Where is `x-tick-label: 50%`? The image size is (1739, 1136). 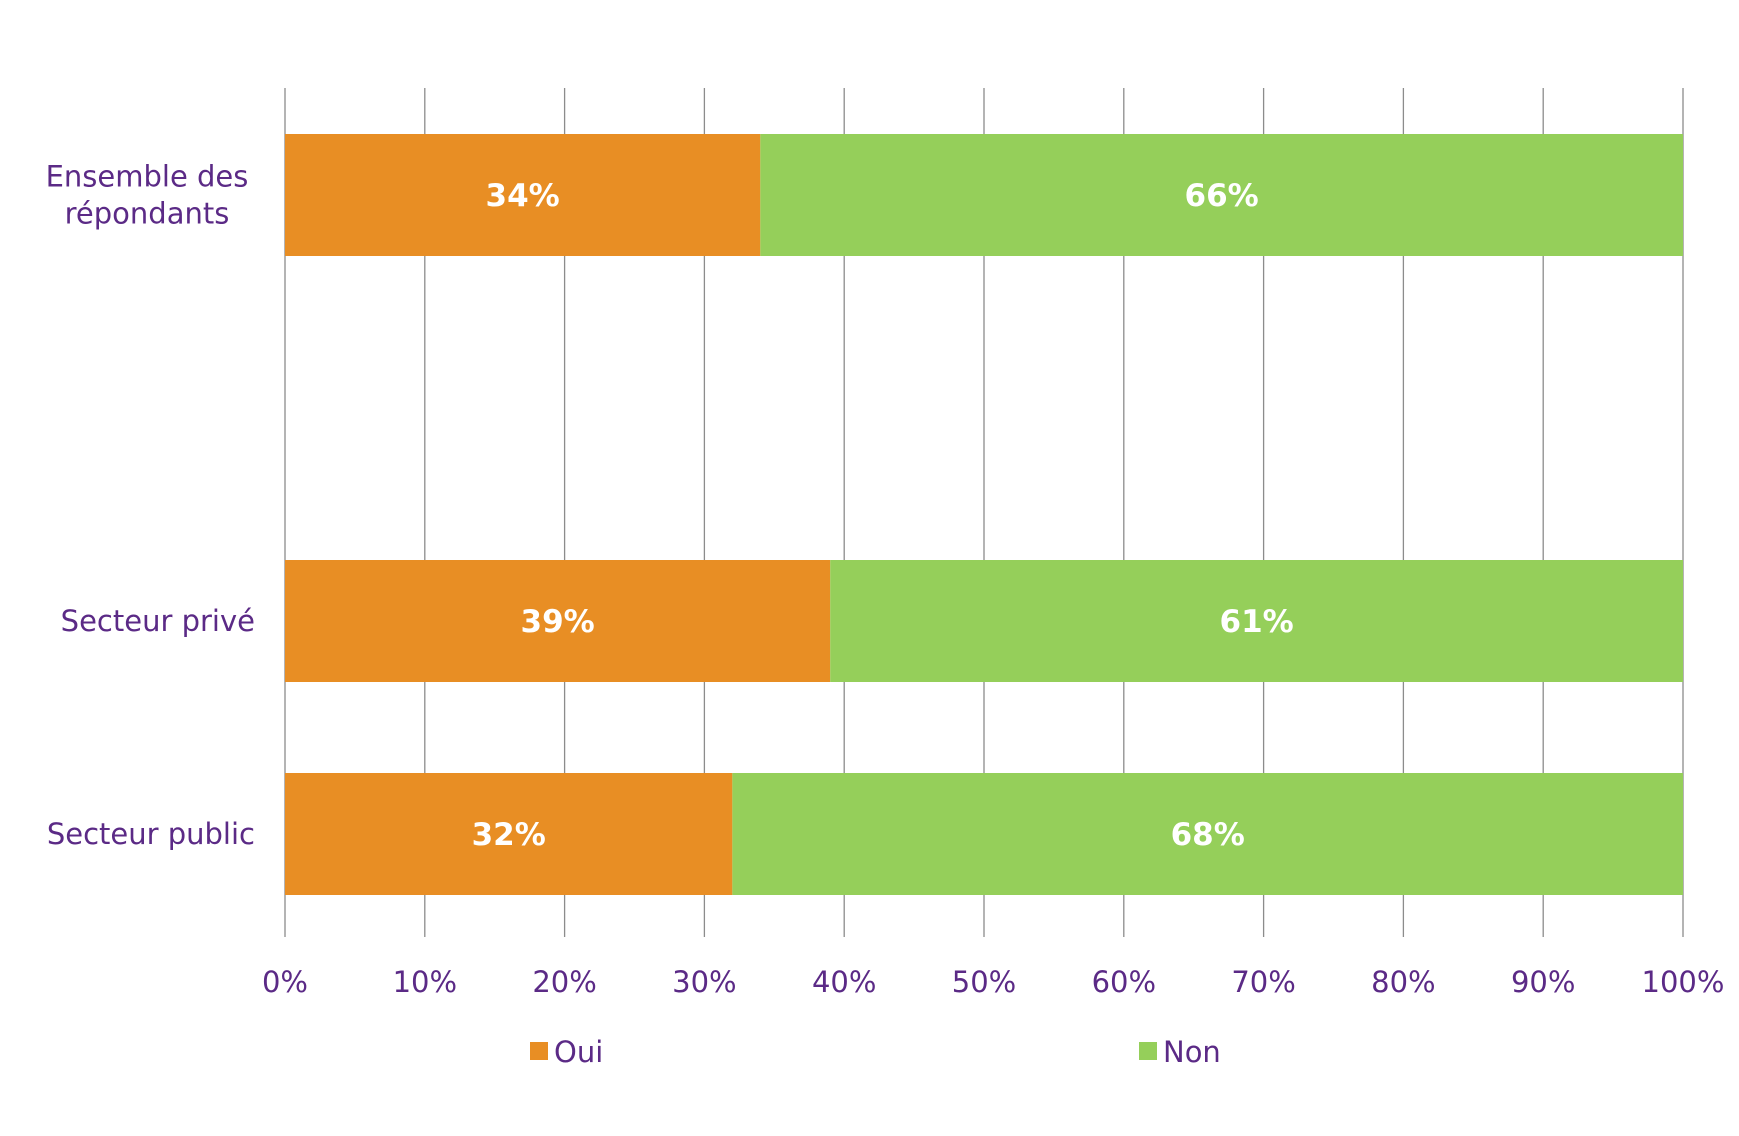 x-tick-label: 50% is located at coordinates (984, 982).